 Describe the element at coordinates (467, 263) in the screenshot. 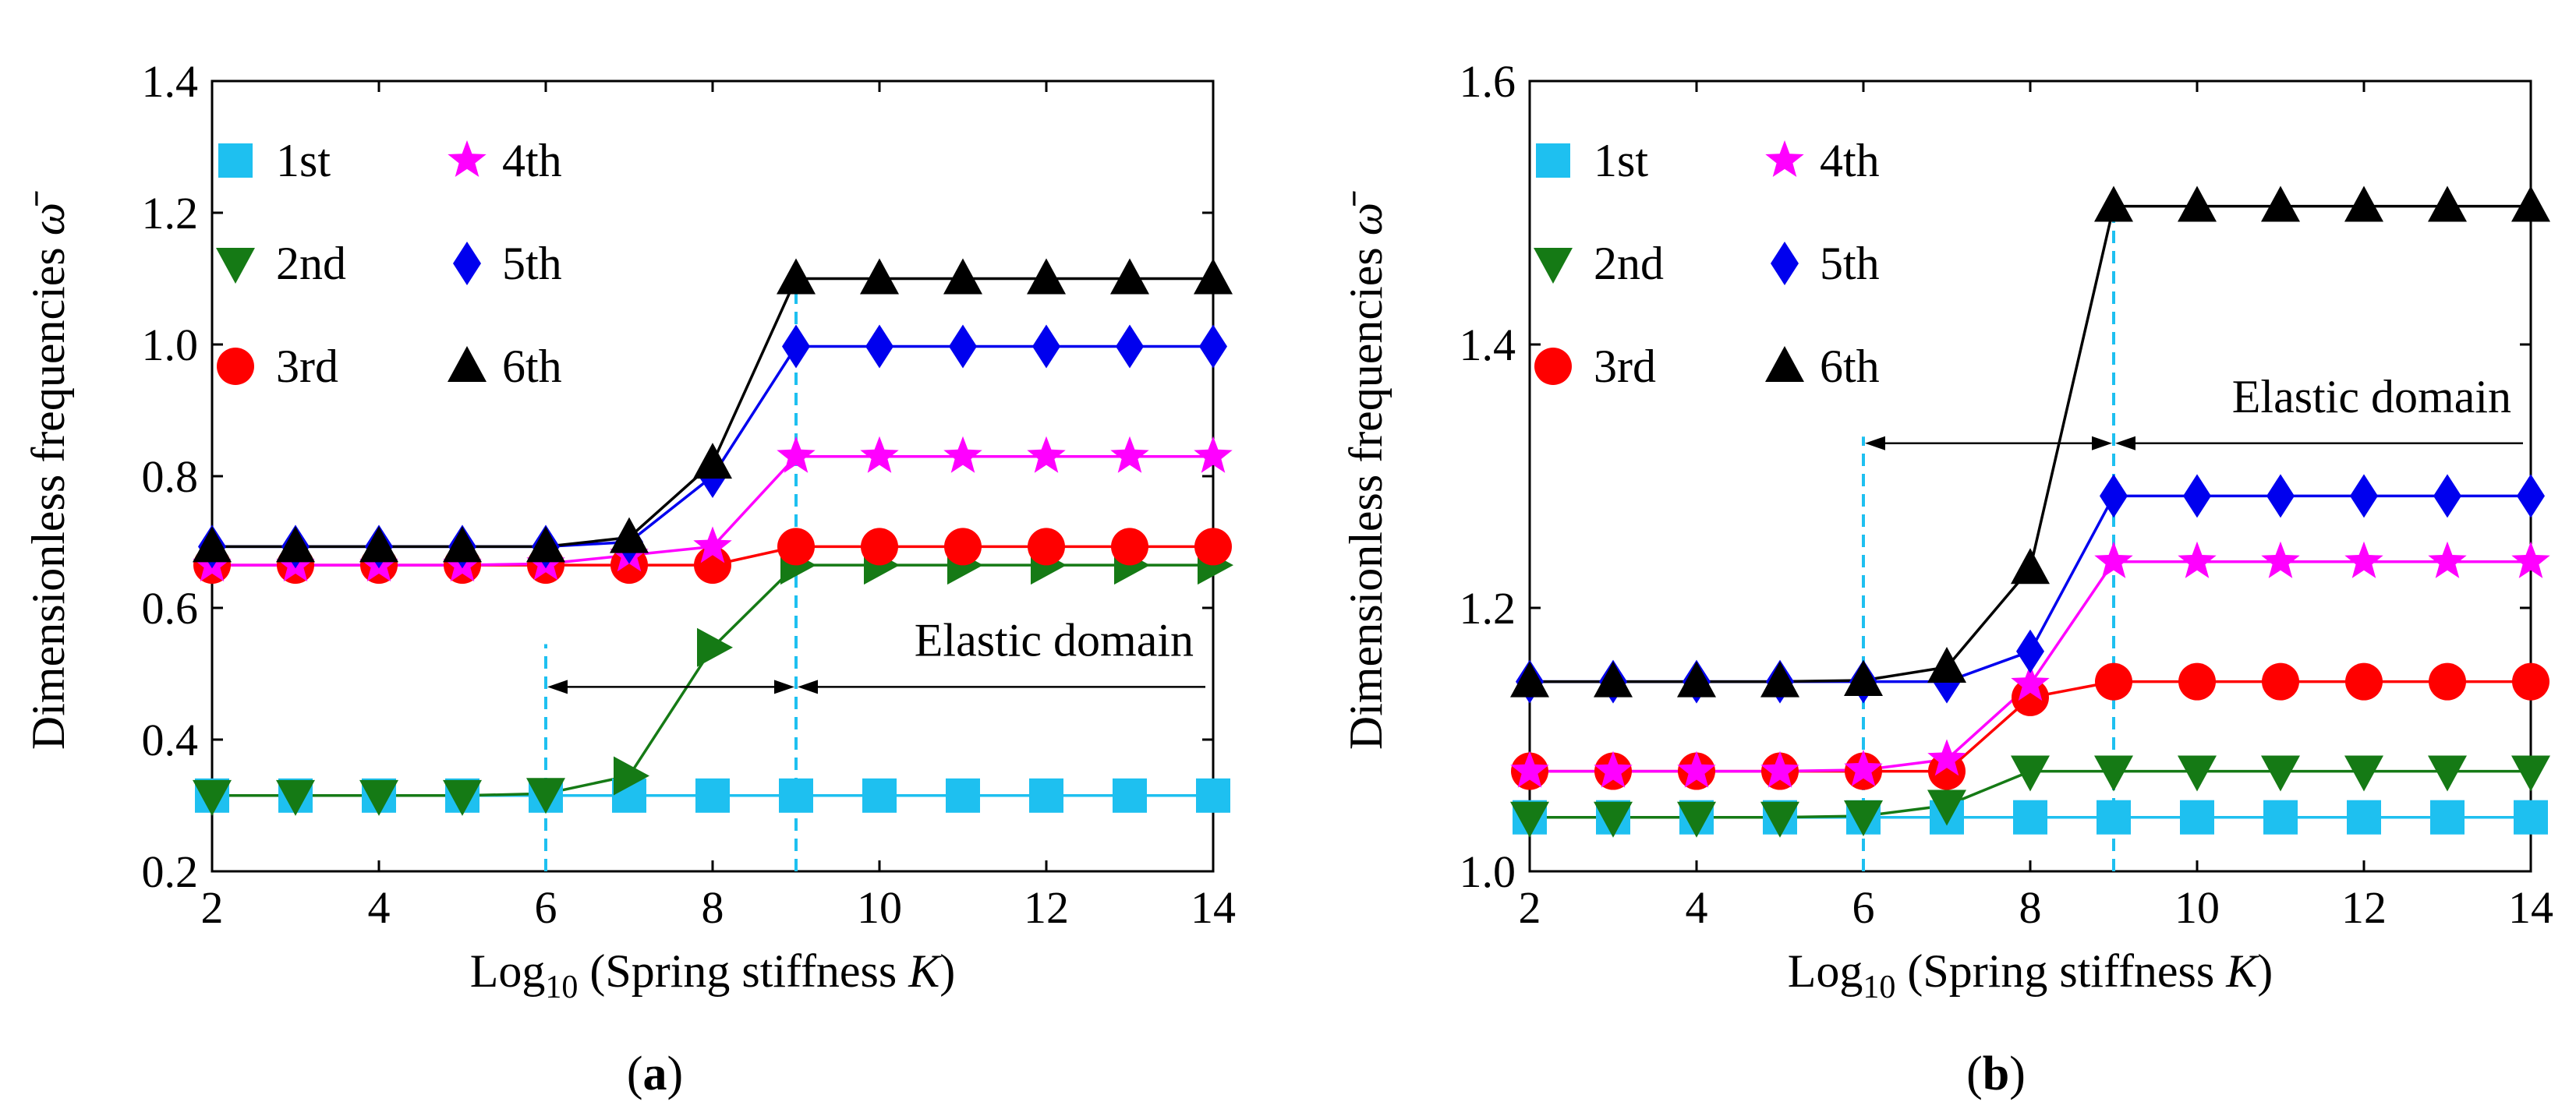

I see `legend-marker-5th` at that location.